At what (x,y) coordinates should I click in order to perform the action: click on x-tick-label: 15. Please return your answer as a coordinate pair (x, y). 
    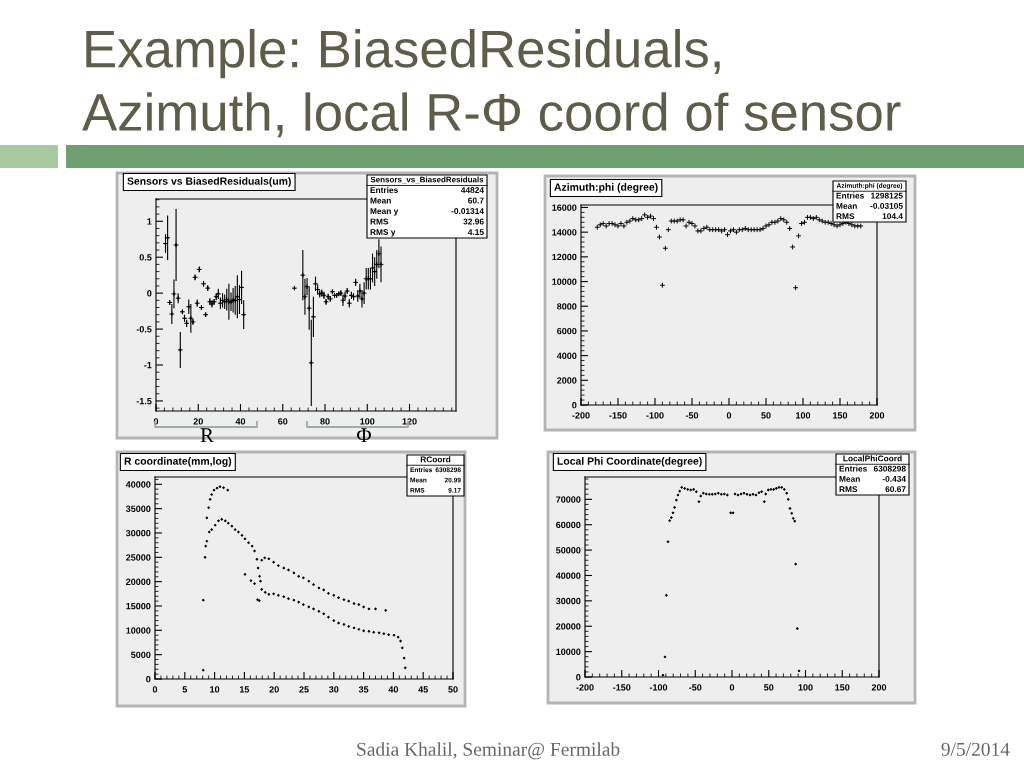
    Looking at the image, I should click on (244, 689).